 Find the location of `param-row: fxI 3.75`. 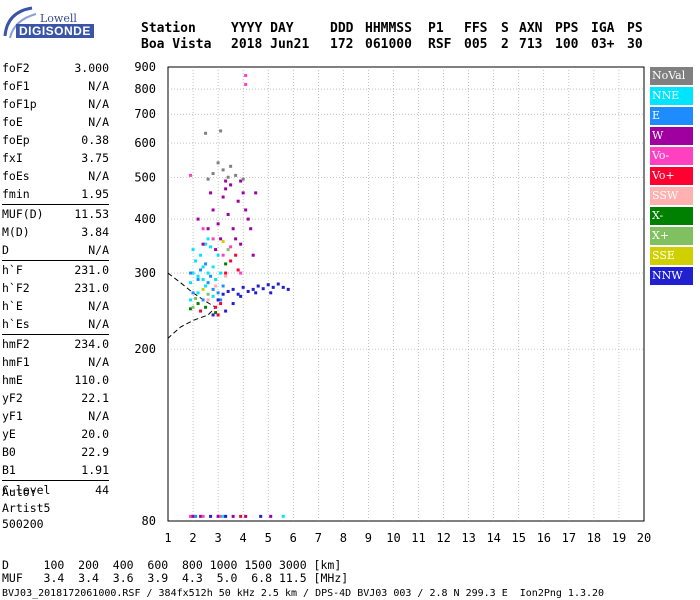

param-row: fxI 3.75 is located at coordinates (55, 158).